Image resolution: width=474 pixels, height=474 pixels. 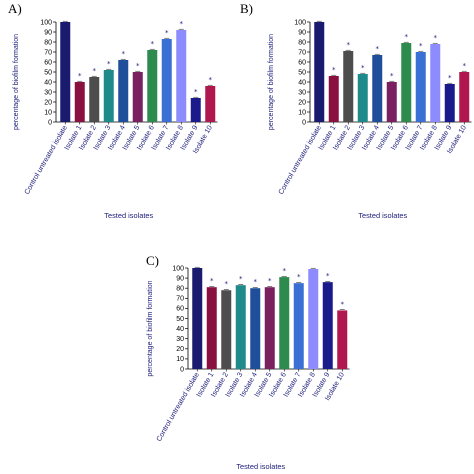 I want to click on x-axis-title: Tested isolates, so click(x=382, y=215).